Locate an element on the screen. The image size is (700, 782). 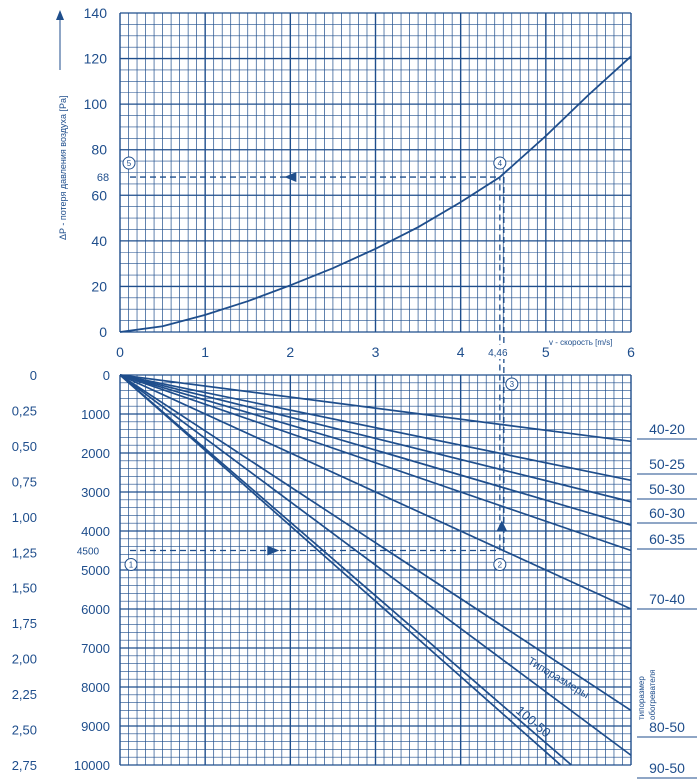
size-label-60-30: 60-30 is located at coordinates (667, 513).